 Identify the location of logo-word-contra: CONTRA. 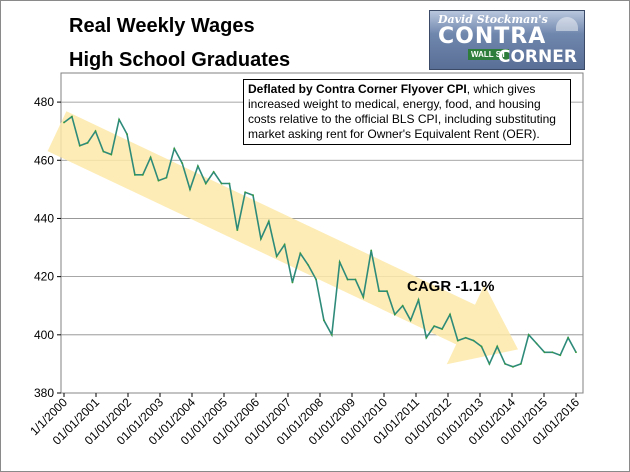
(492, 36).